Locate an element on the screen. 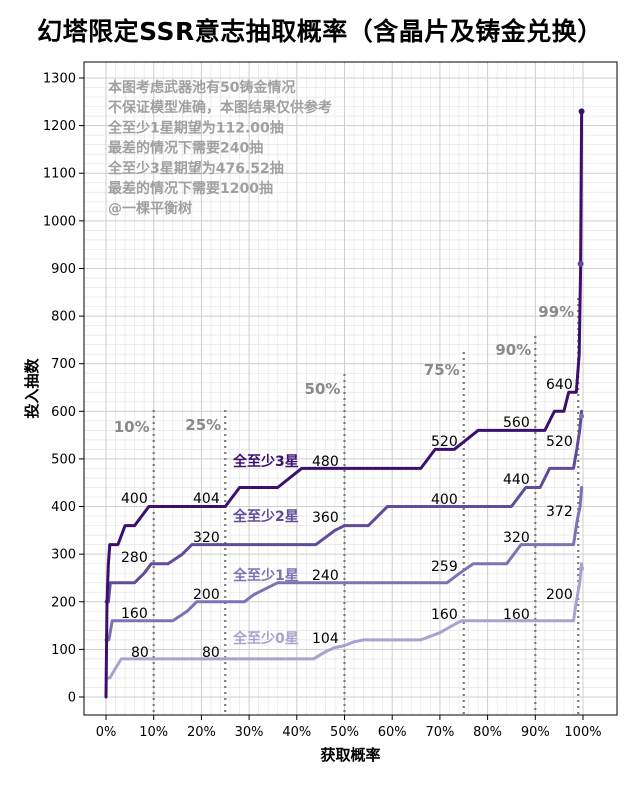 This screenshot has height=791, width=640. series-name-label: 全至少1星 is located at coordinates (265, 575).